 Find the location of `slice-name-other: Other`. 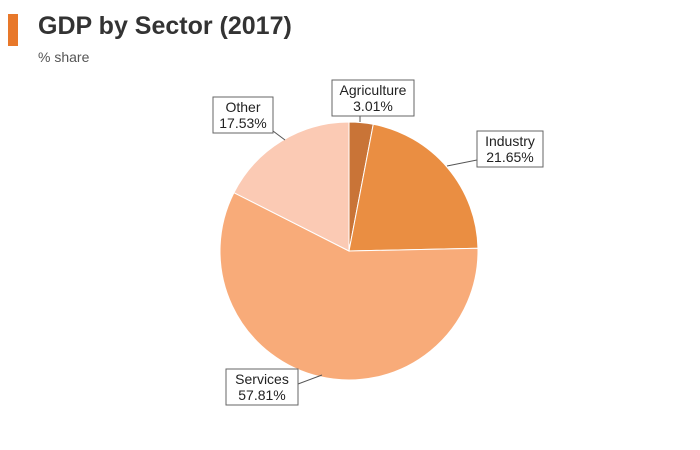

slice-name-other: Other is located at coordinates (242, 107).